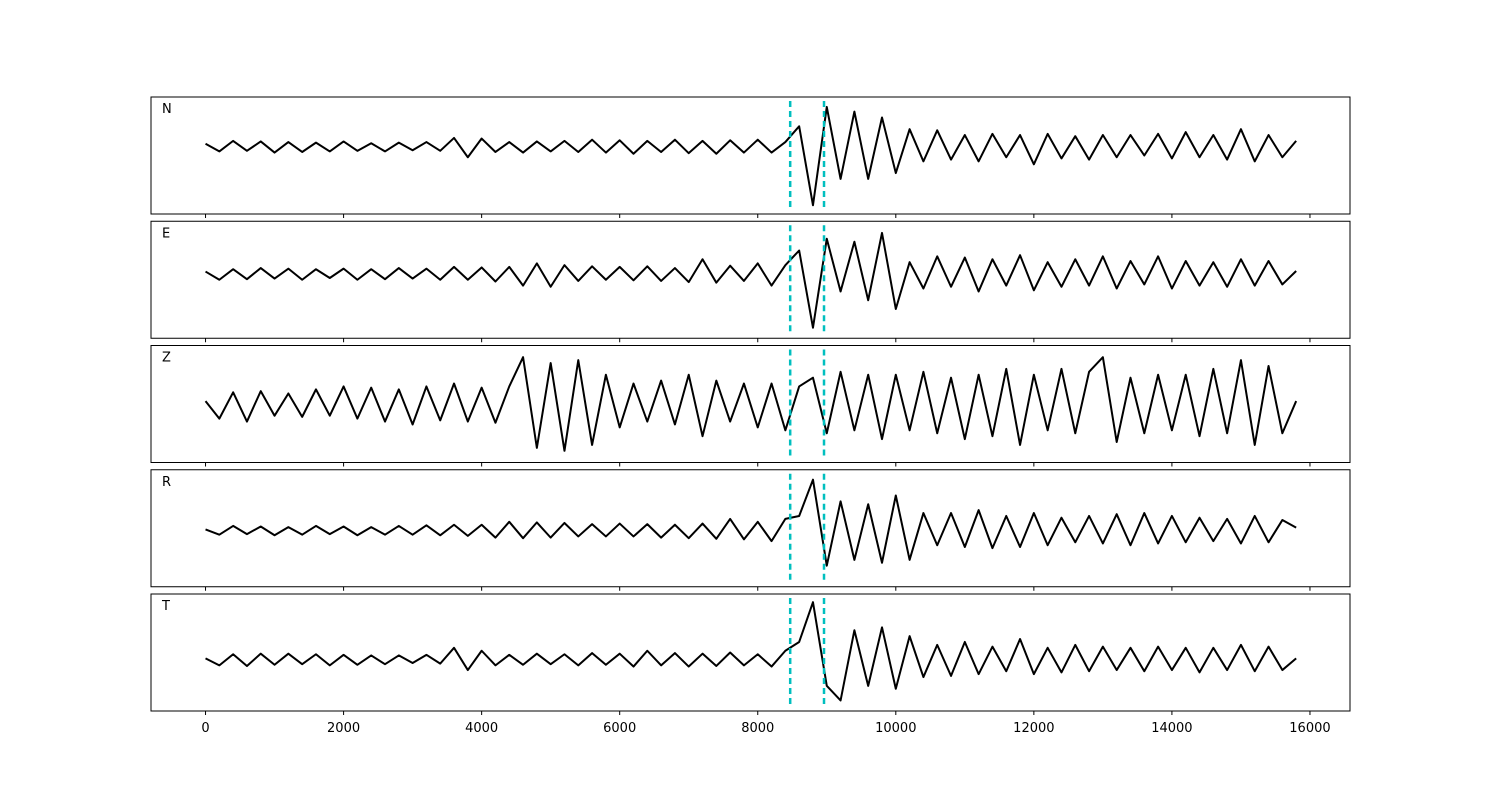 The width and height of the screenshot is (1500, 800). I want to click on panel-label: Z, so click(166, 358).